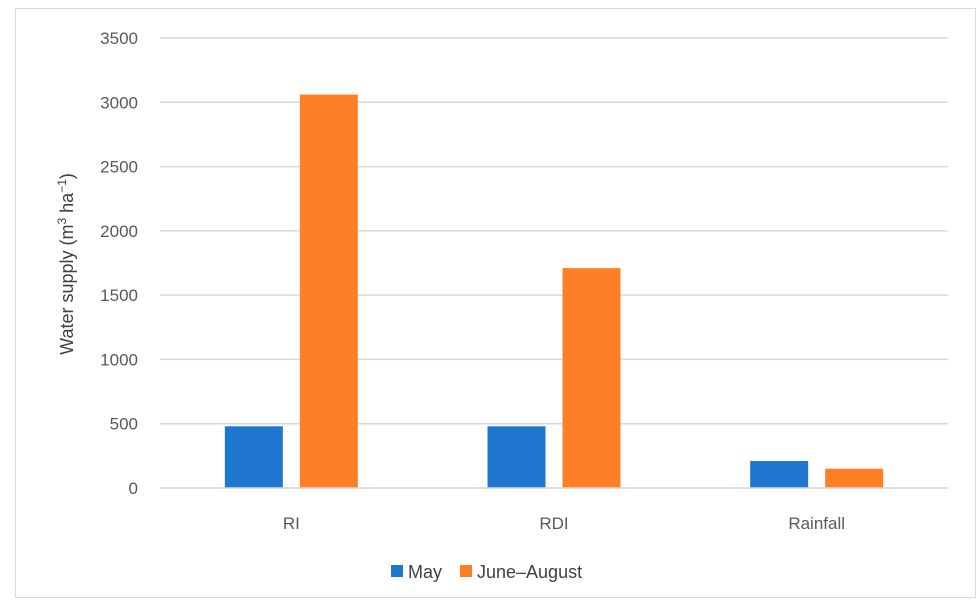  Describe the element at coordinates (119, 231) in the screenshot. I see `y-tick-label: 2000` at that location.